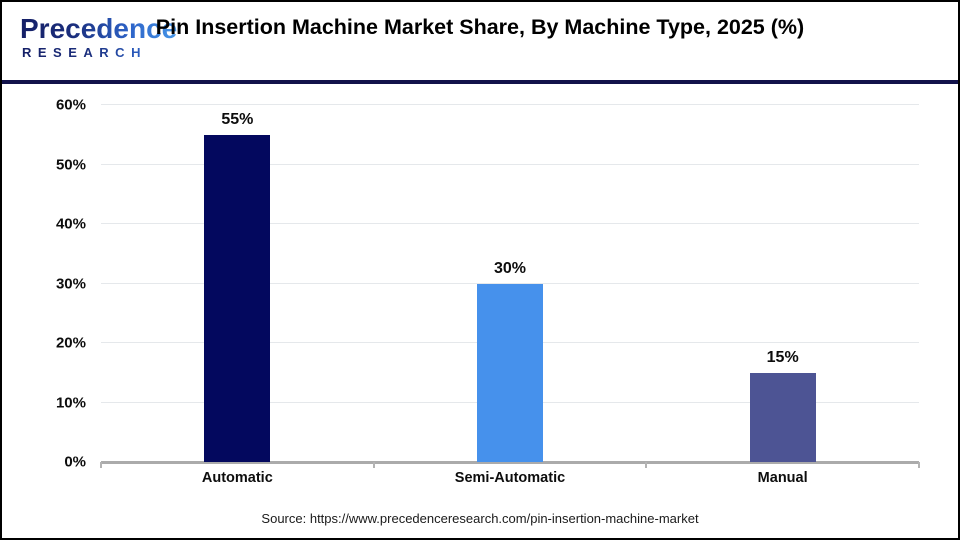 The image size is (960, 540). I want to click on y-tick-label: 10%, so click(70, 402).